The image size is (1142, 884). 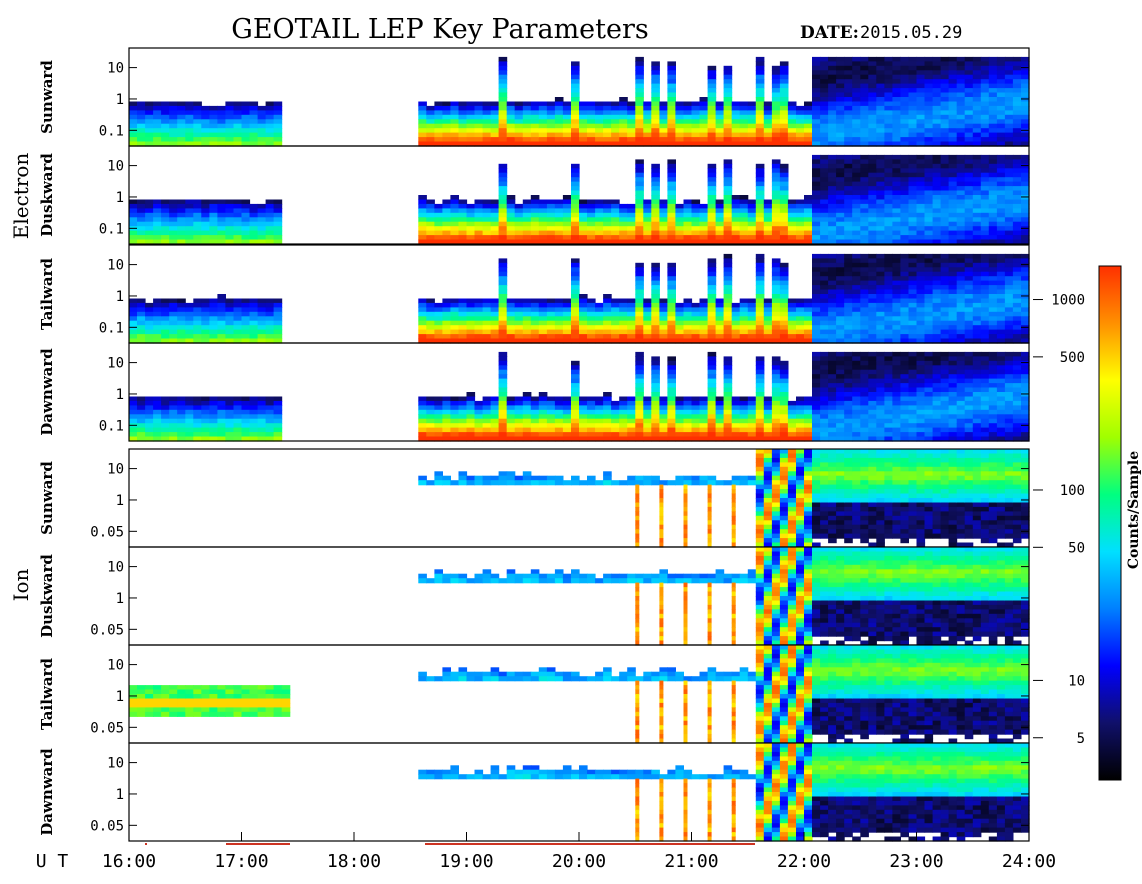 What do you see at coordinates (534, 596) in the screenshot?
I see `panel-ion-duskward: 10 1 0.05 Duskward` at bounding box center [534, 596].